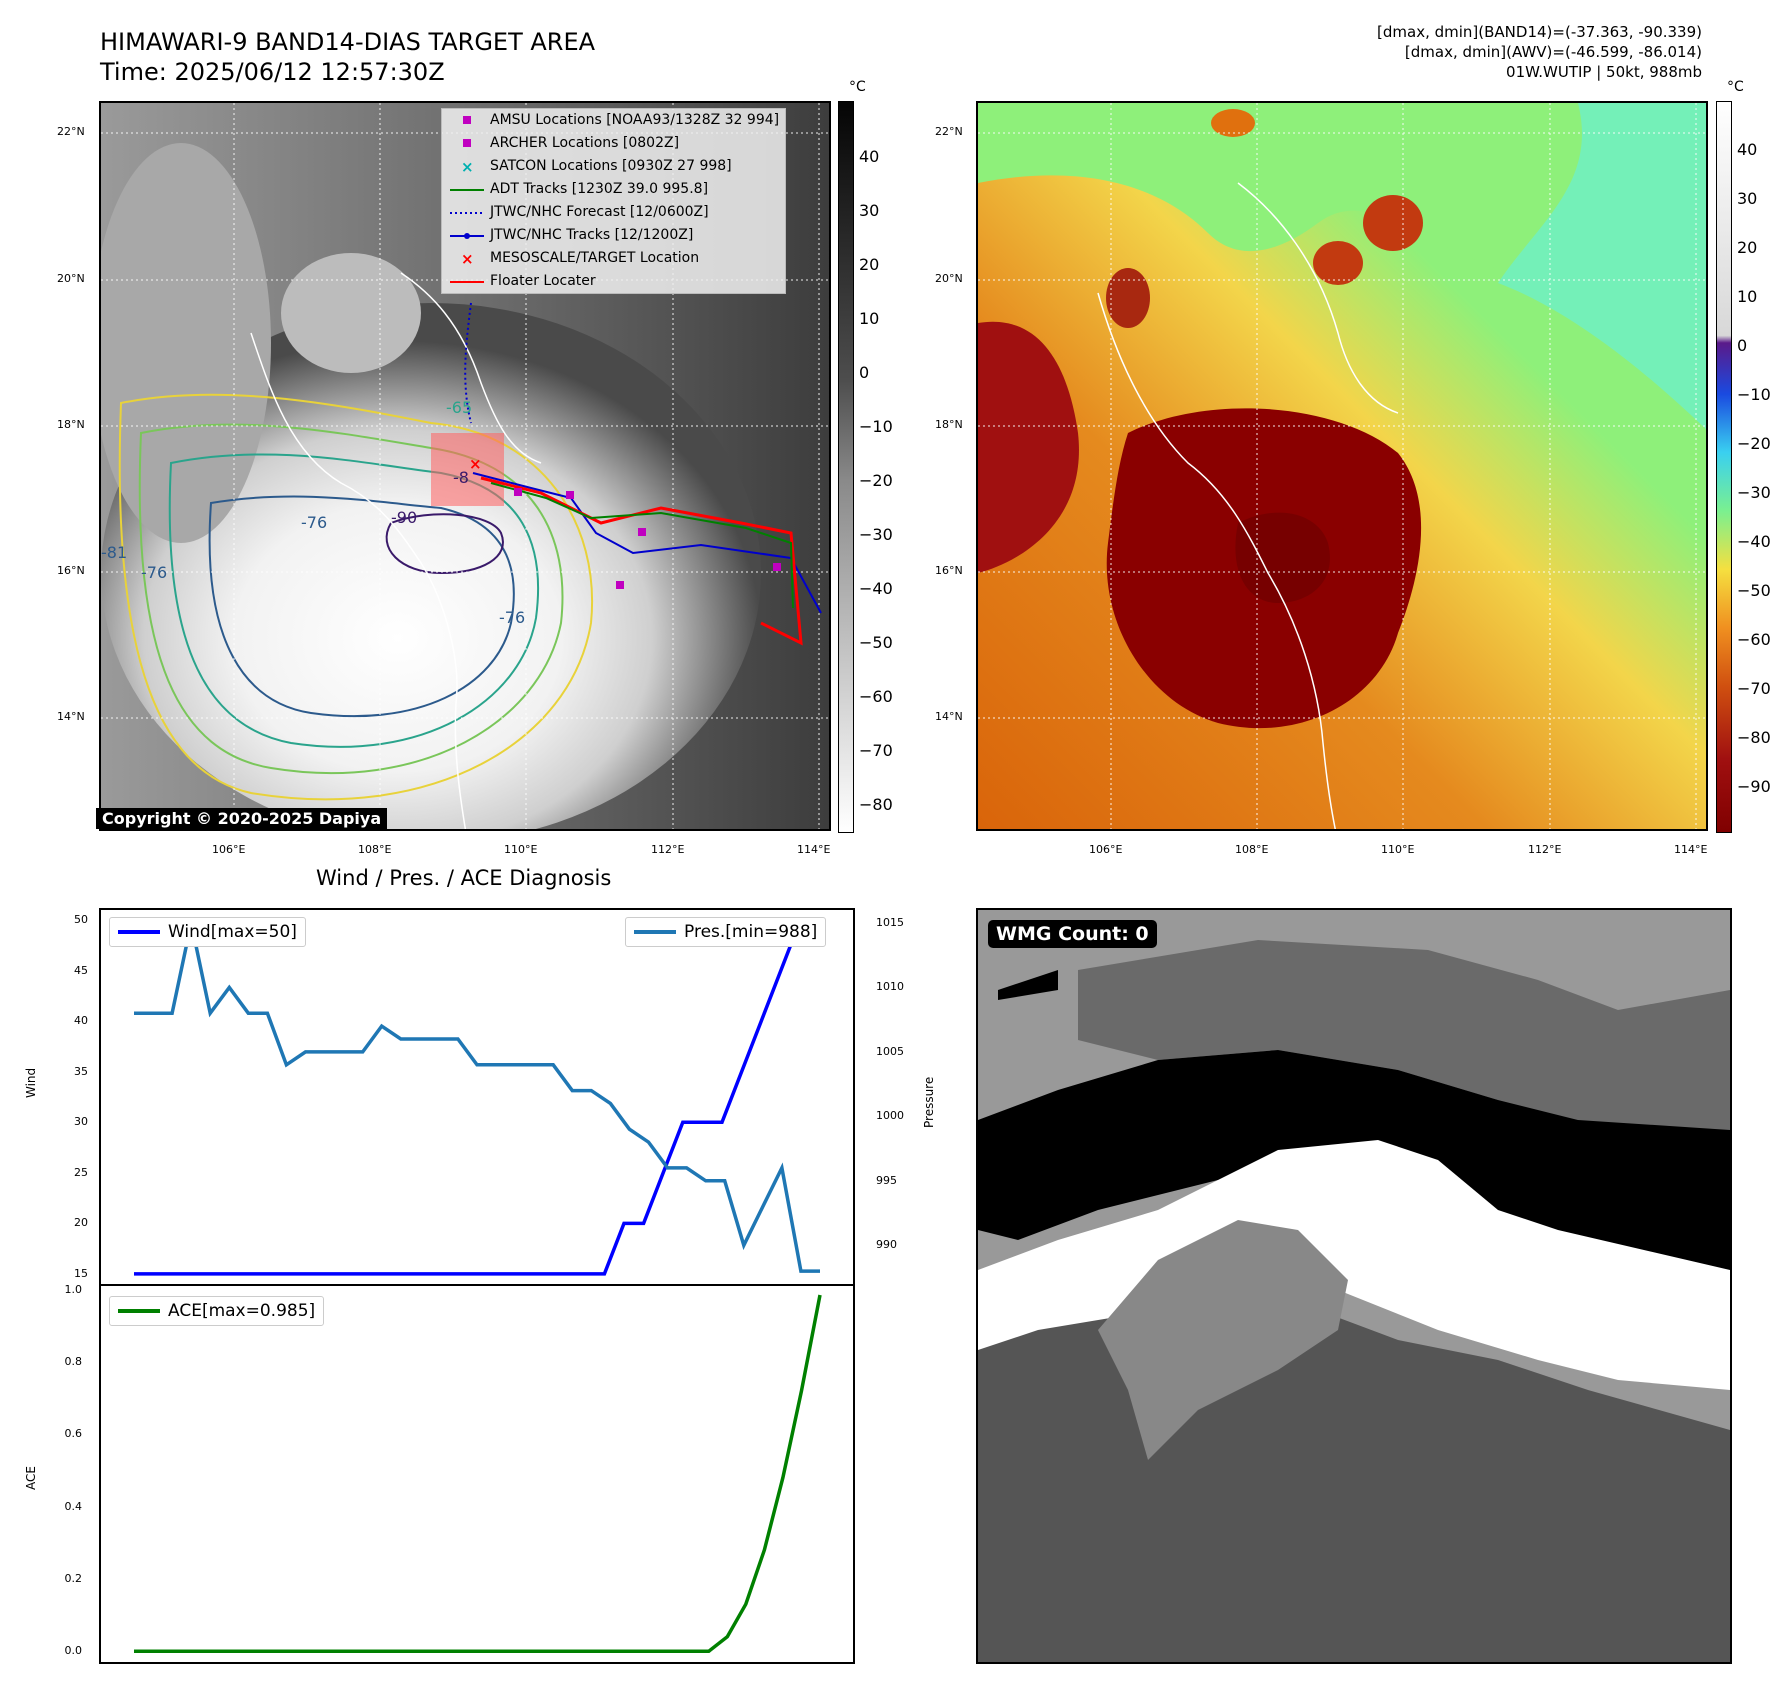 This screenshot has width=1792, height=1690. I want to click on ace-axis-label: ACE, so click(31, 1478).